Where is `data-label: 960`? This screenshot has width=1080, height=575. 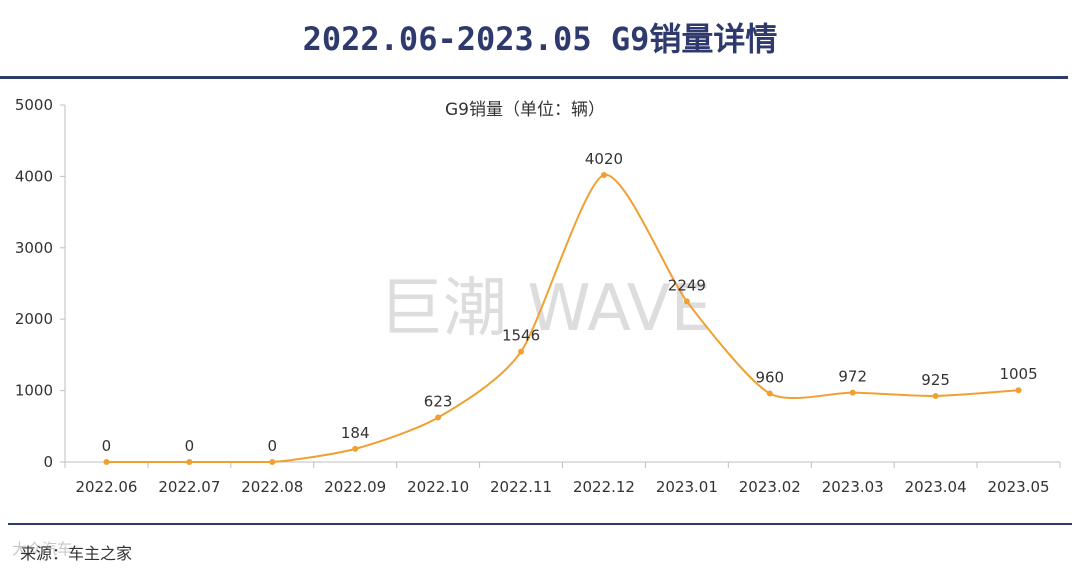
data-label: 960 is located at coordinates (769, 377).